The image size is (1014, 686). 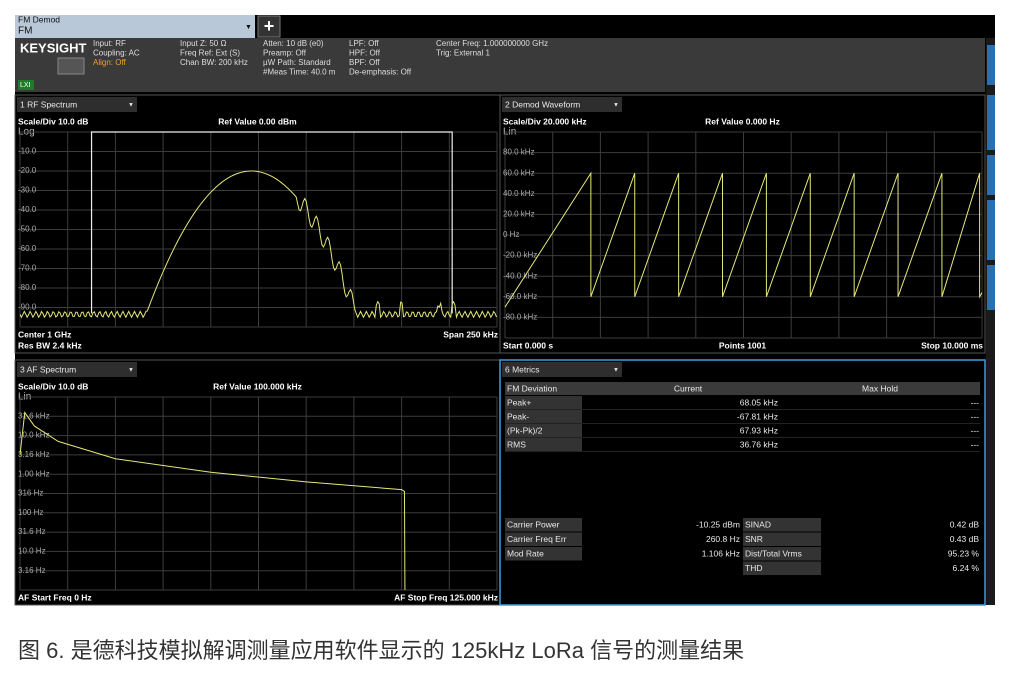 What do you see at coordinates (50, 345) in the screenshot?
I see `footer-left: Res BW 2.4 kHz` at bounding box center [50, 345].